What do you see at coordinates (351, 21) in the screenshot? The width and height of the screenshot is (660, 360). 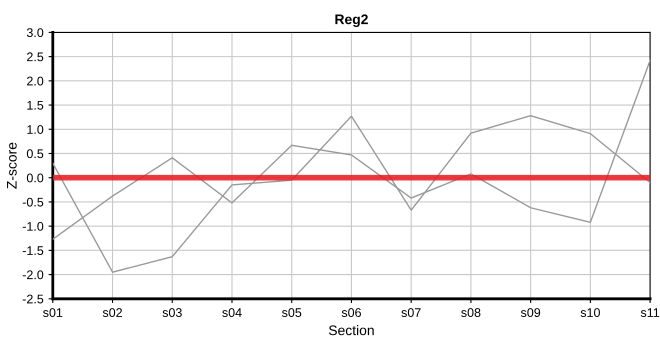 I see `chart-title: Reg2` at bounding box center [351, 21].